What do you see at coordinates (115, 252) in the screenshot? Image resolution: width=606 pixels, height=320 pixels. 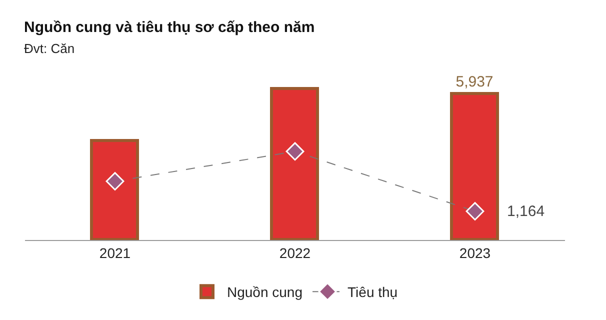 I see `x-tick-label: 2021` at bounding box center [115, 252].